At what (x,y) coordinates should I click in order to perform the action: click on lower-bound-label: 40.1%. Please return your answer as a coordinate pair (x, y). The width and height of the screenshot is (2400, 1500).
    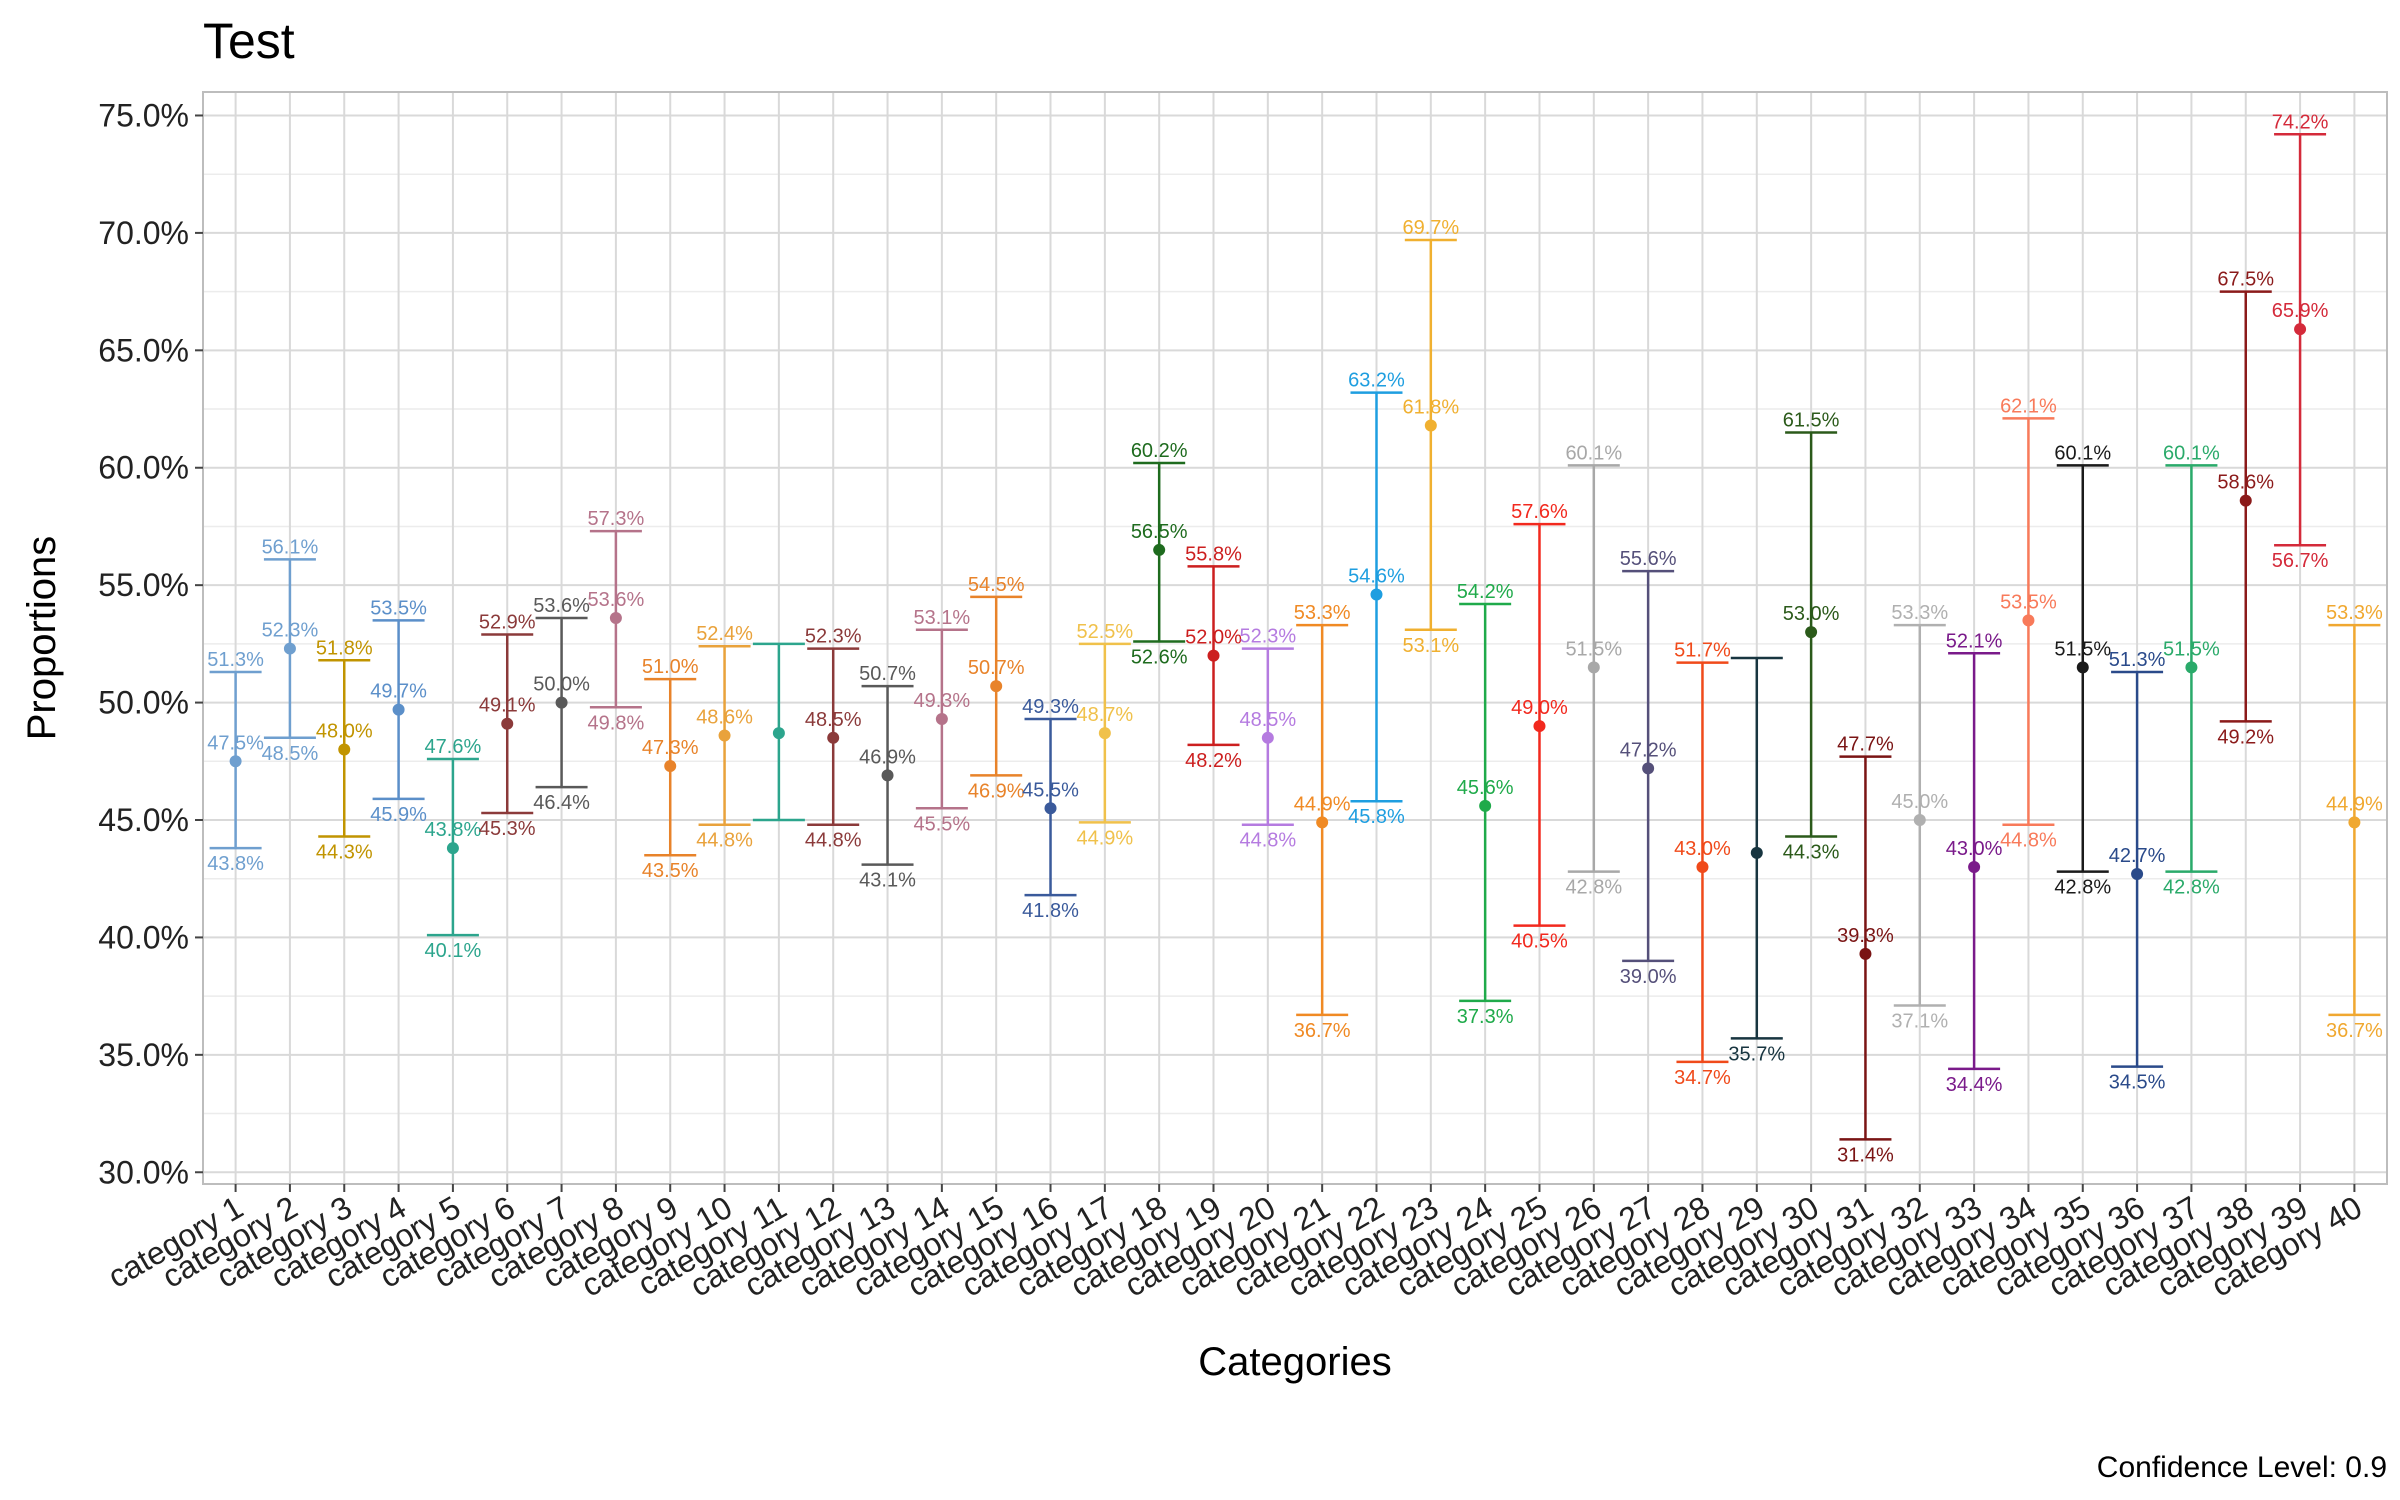
    Looking at the image, I should click on (453, 951).